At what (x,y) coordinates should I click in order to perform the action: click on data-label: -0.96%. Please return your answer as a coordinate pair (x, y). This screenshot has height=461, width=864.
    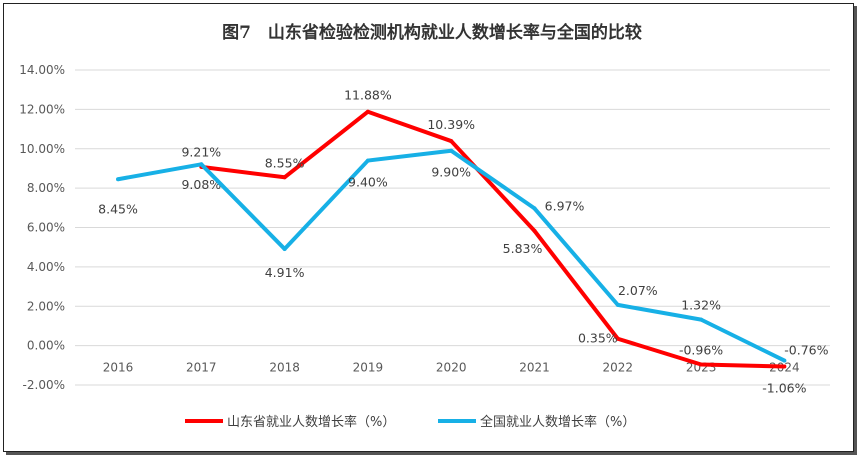
    Looking at the image, I should click on (701, 350).